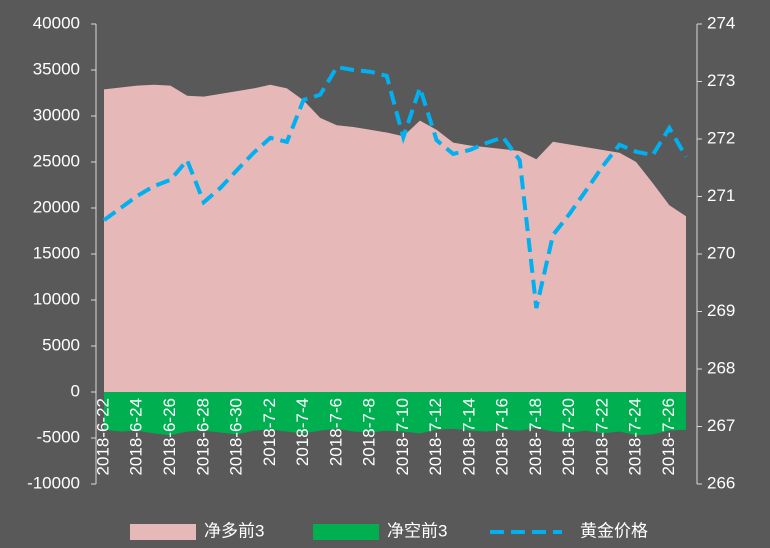 This screenshot has width=770, height=548. What do you see at coordinates (721, 80) in the screenshot?
I see `y2-tick-label: 273` at bounding box center [721, 80].